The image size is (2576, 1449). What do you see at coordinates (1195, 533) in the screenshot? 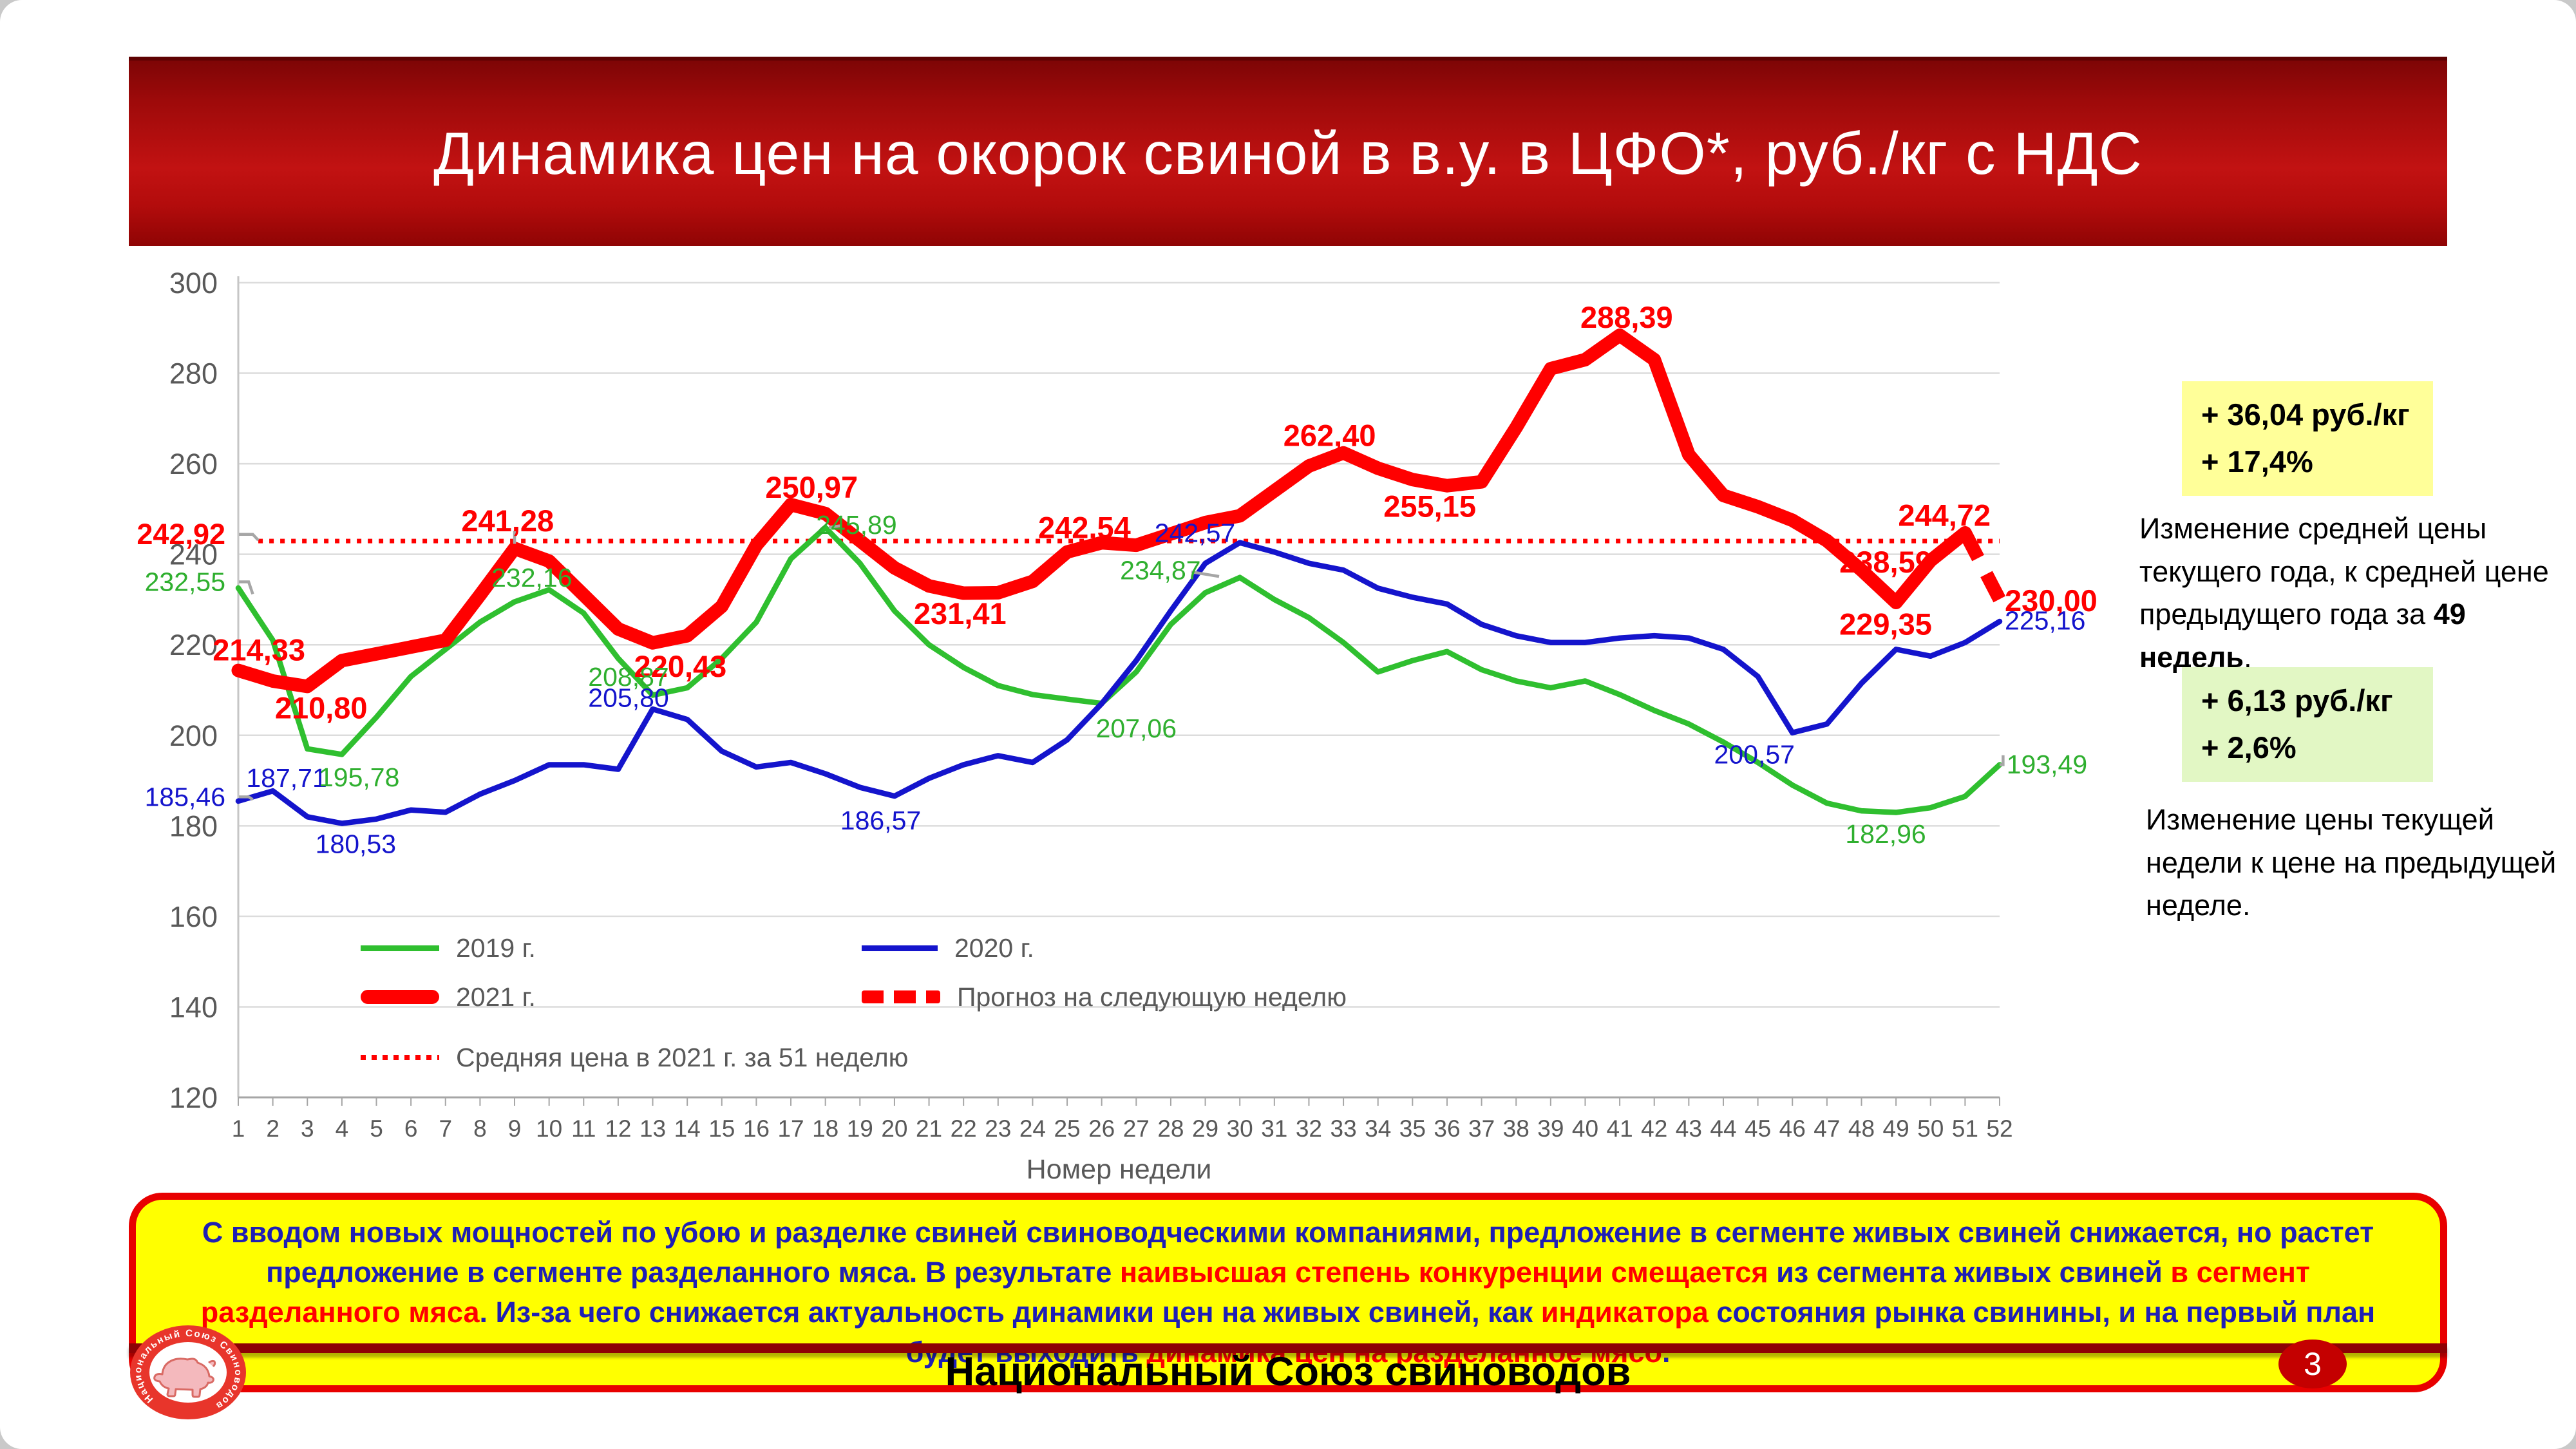
I see `data-label-242,57: 242,57` at bounding box center [1195, 533].